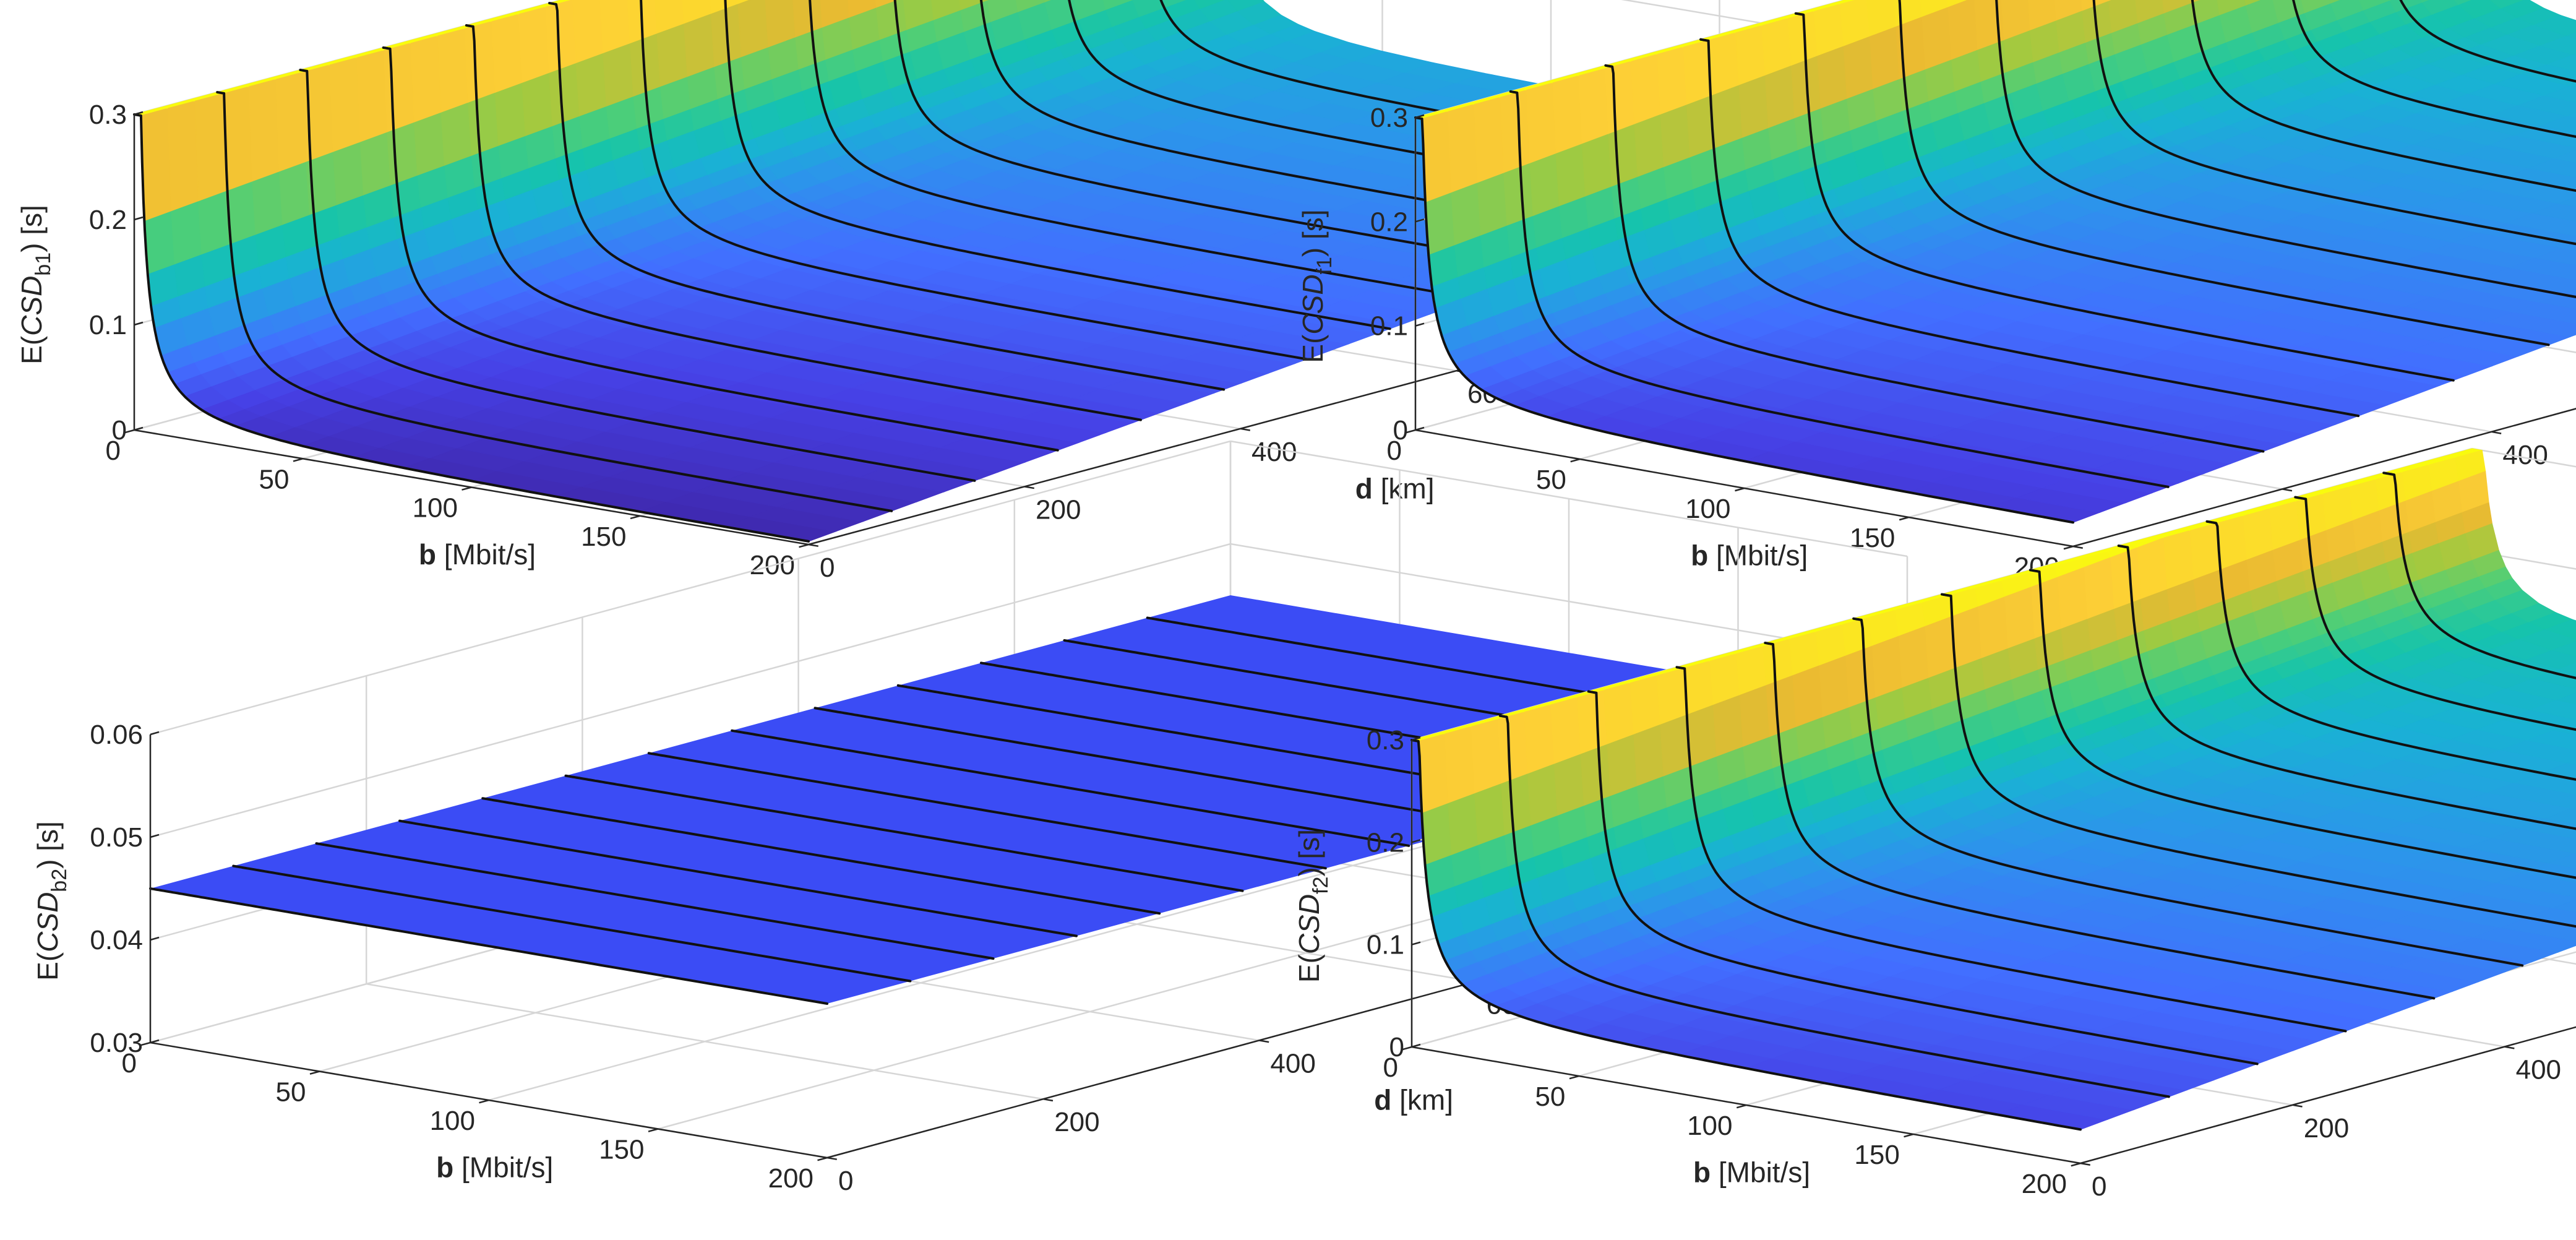 This screenshot has width=2576, height=1240. Describe the element at coordinates (494, 1167) in the screenshot. I see `b-axis-label: b [Mbit/s]` at that location.